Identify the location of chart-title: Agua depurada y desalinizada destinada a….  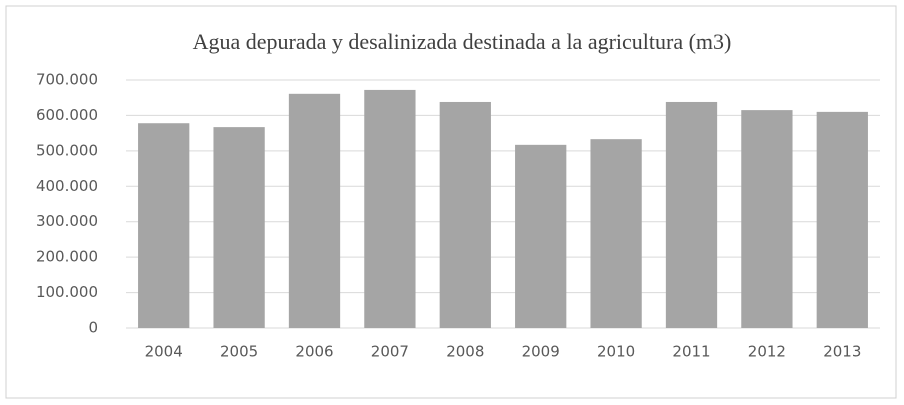
(462, 41).